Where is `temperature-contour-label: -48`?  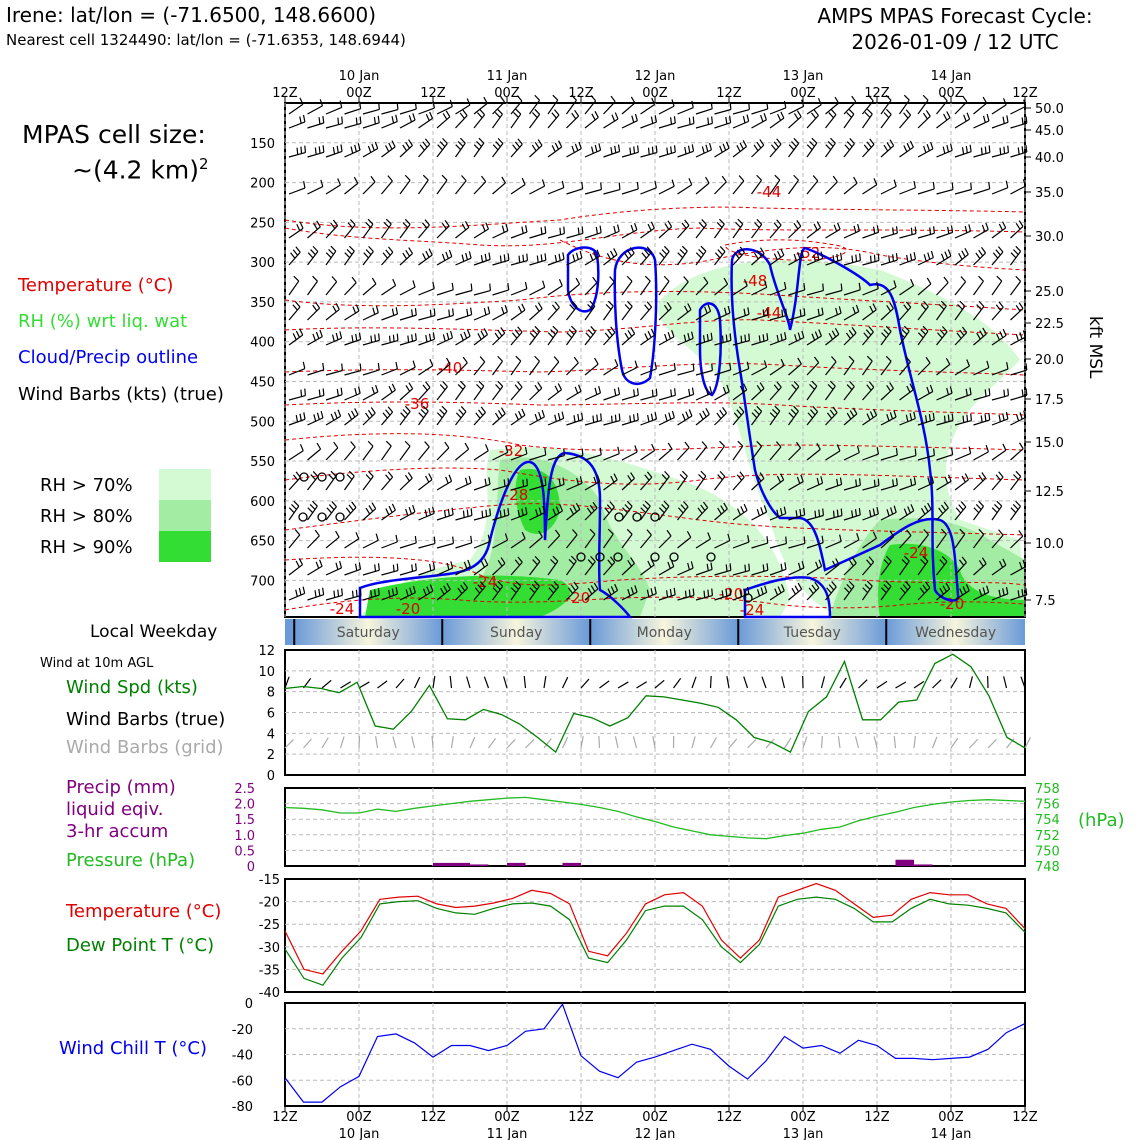
temperature-contour-label: -48 is located at coordinates (755, 281).